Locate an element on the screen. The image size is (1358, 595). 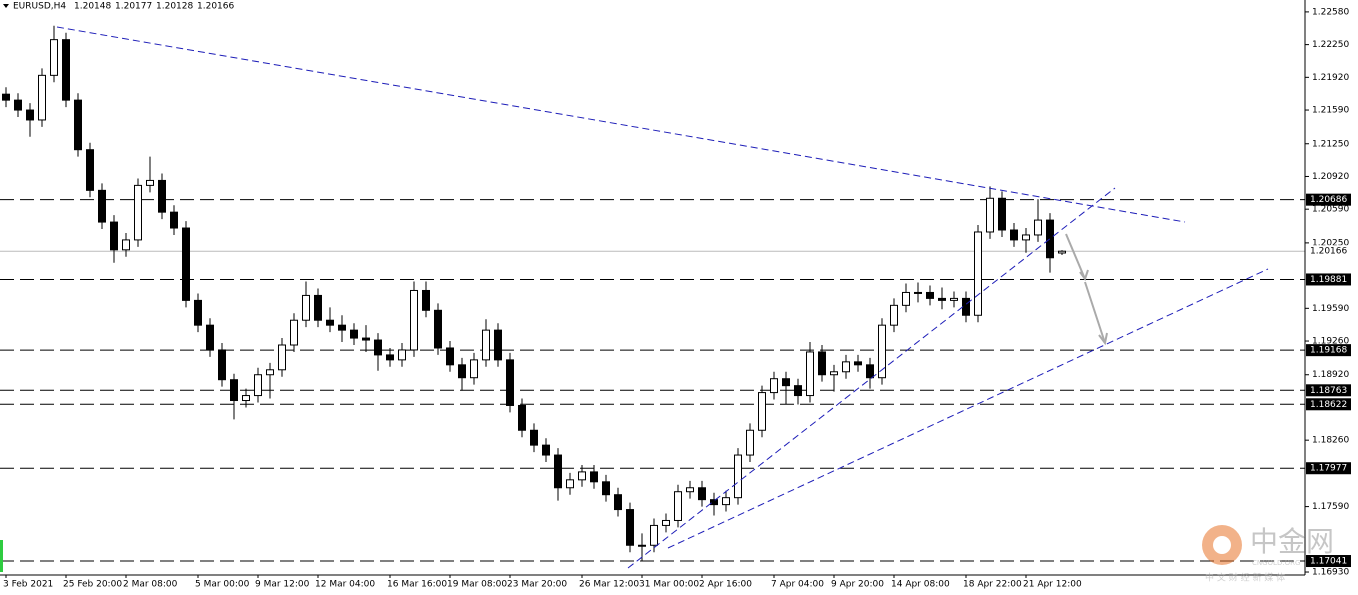
x-tick-label: 9 Mar 12:00 is located at coordinates (282, 585).